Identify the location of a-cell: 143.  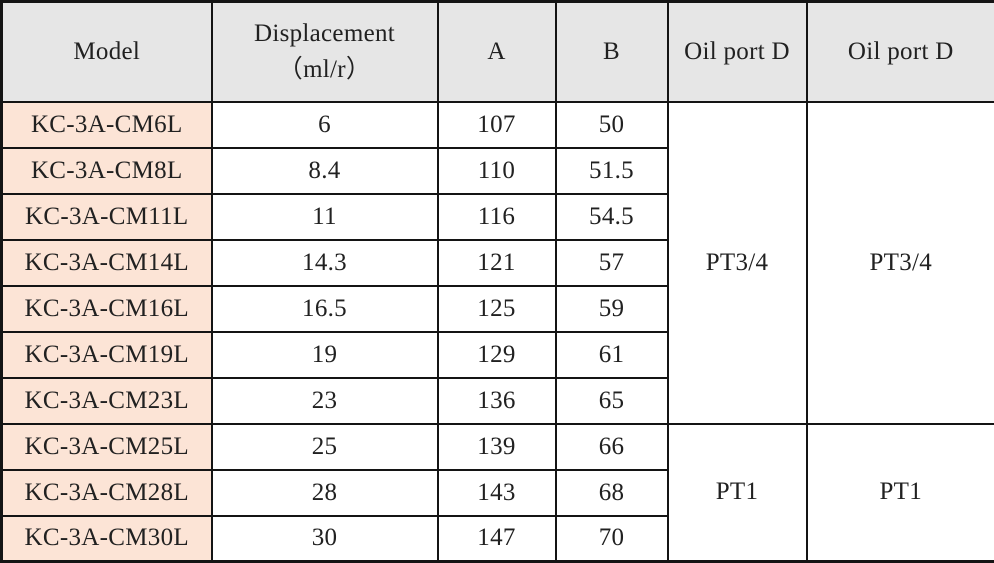
(496, 492).